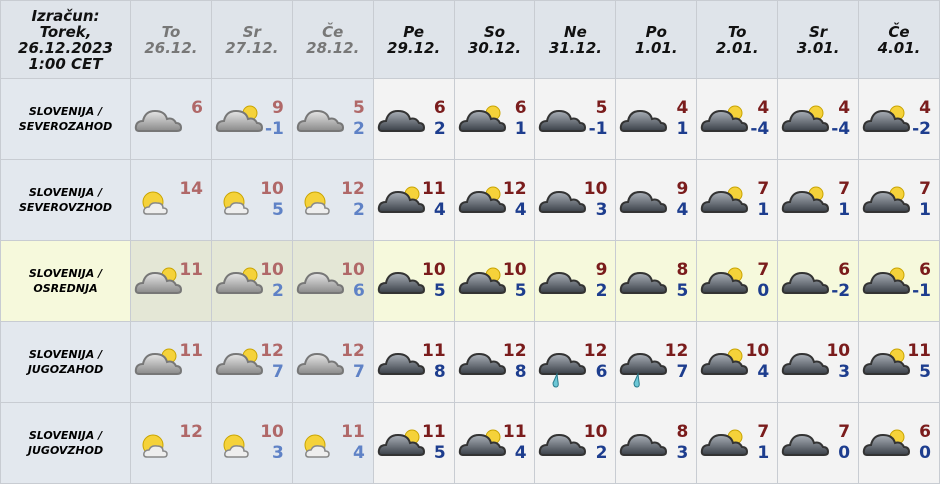 This screenshot has width=940, height=484. Describe the element at coordinates (413, 362) in the screenshot. I see `forecast-cell: 11 8` at that location.